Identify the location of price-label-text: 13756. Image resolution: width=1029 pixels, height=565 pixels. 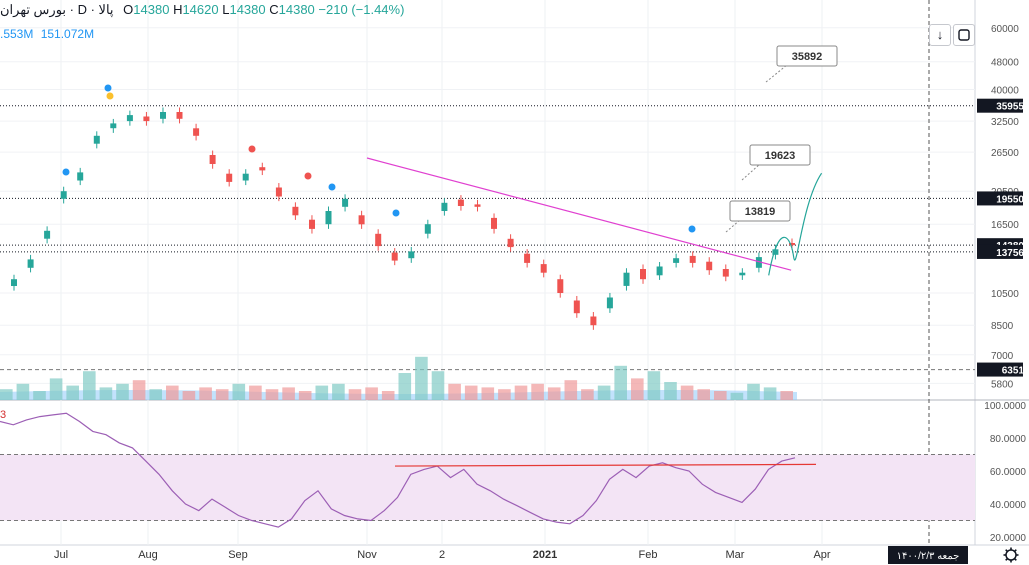
(1010, 253).